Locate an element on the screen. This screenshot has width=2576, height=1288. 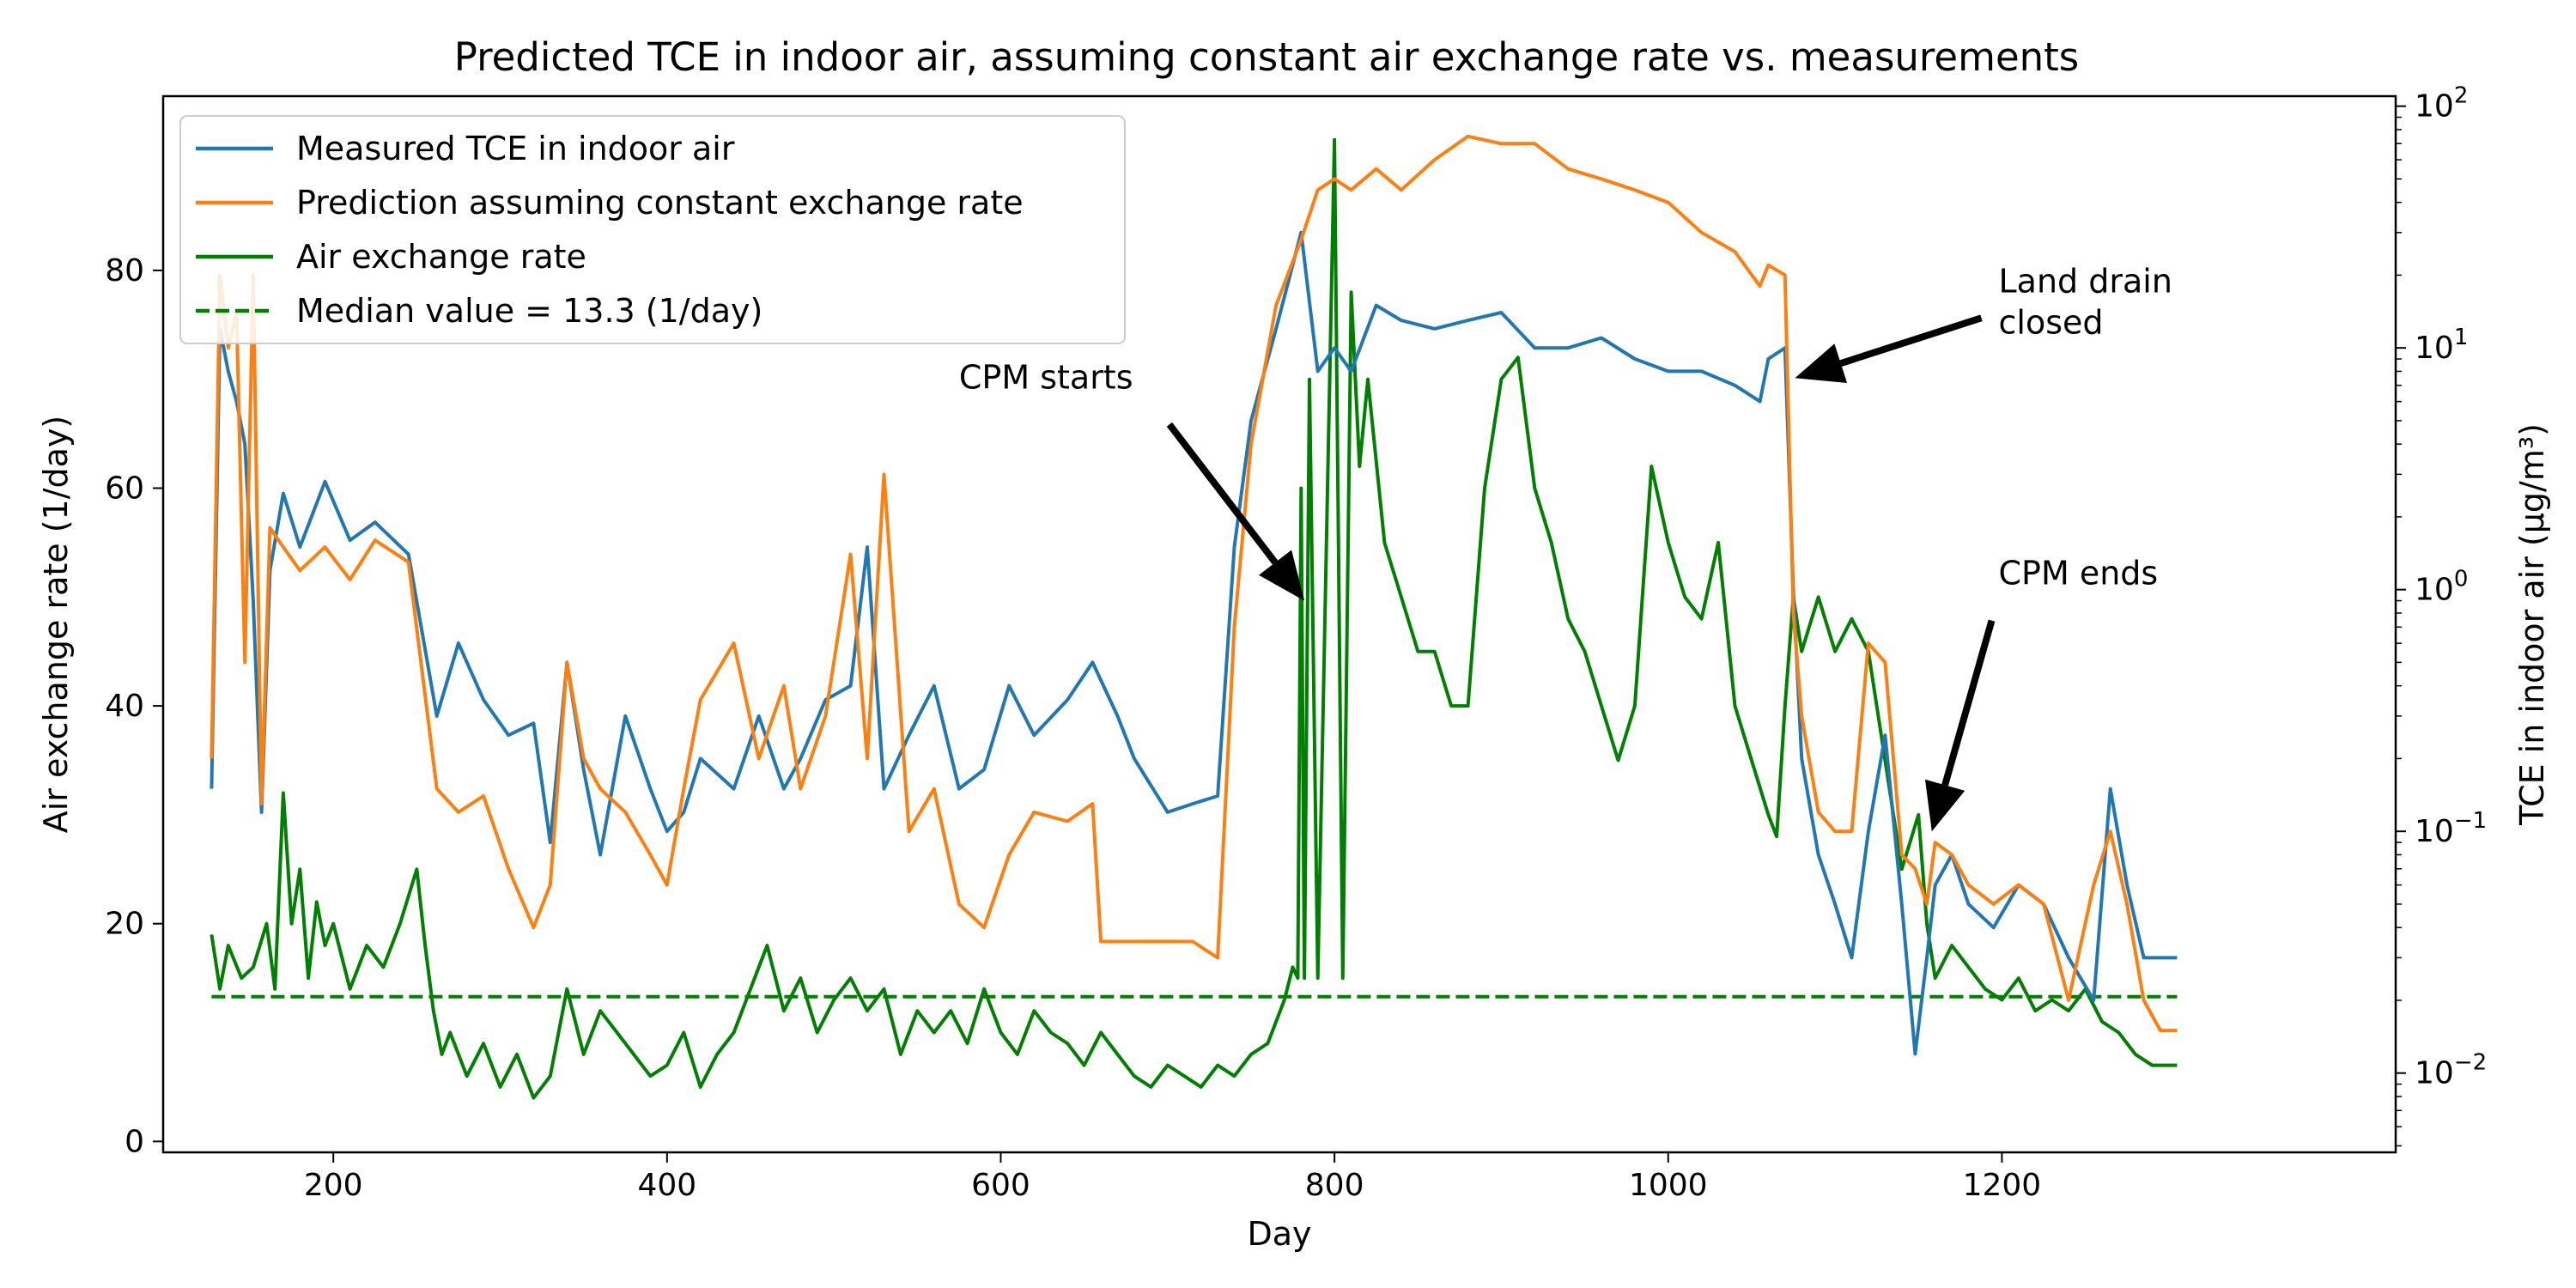
y-right-tick-label: 10¹ is located at coordinates (2441, 345).